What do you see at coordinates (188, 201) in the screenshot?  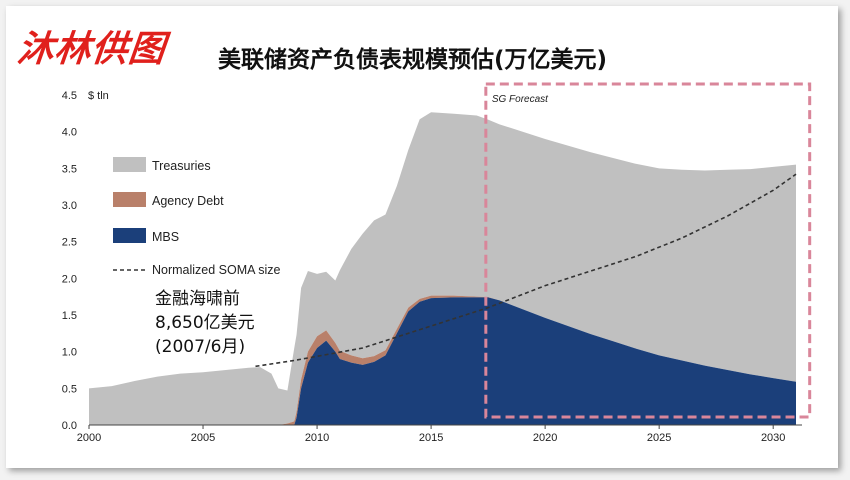 I see `agency-debt-legend-label: Agency Debt` at bounding box center [188, 201].